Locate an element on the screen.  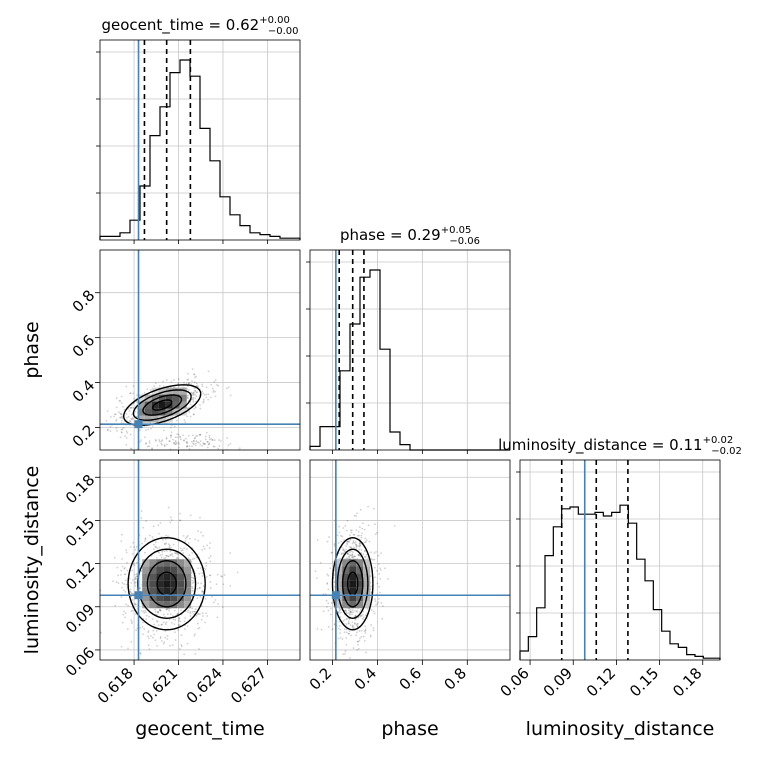
x-tick-label: 0.15 is located at coordinates (644, 682).